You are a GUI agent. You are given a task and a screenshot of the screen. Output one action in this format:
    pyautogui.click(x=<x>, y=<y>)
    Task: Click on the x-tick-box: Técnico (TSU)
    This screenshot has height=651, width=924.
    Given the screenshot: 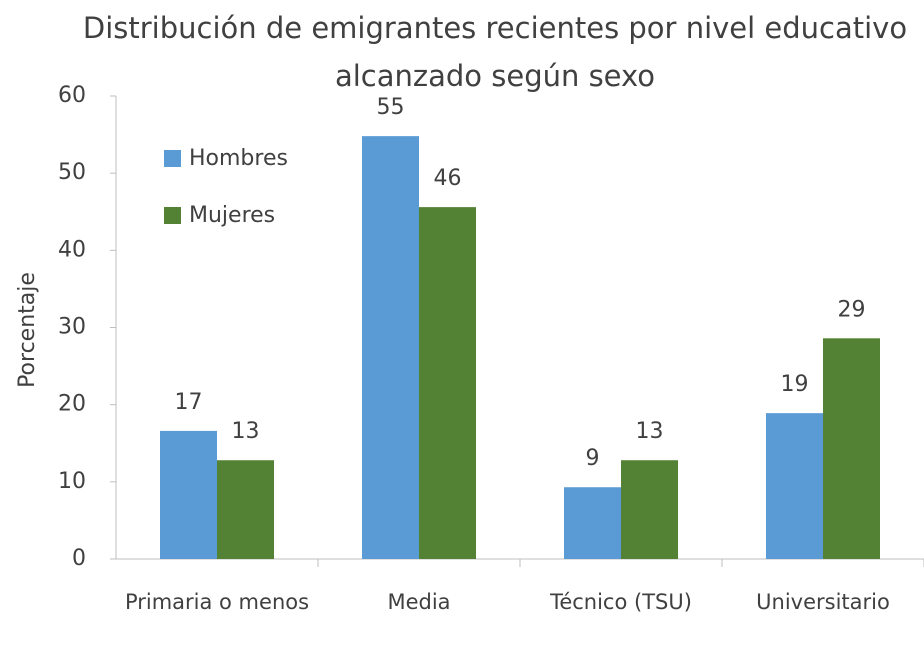 What is the action you would take?
    pyautogui.click(x=621, y=602)
    